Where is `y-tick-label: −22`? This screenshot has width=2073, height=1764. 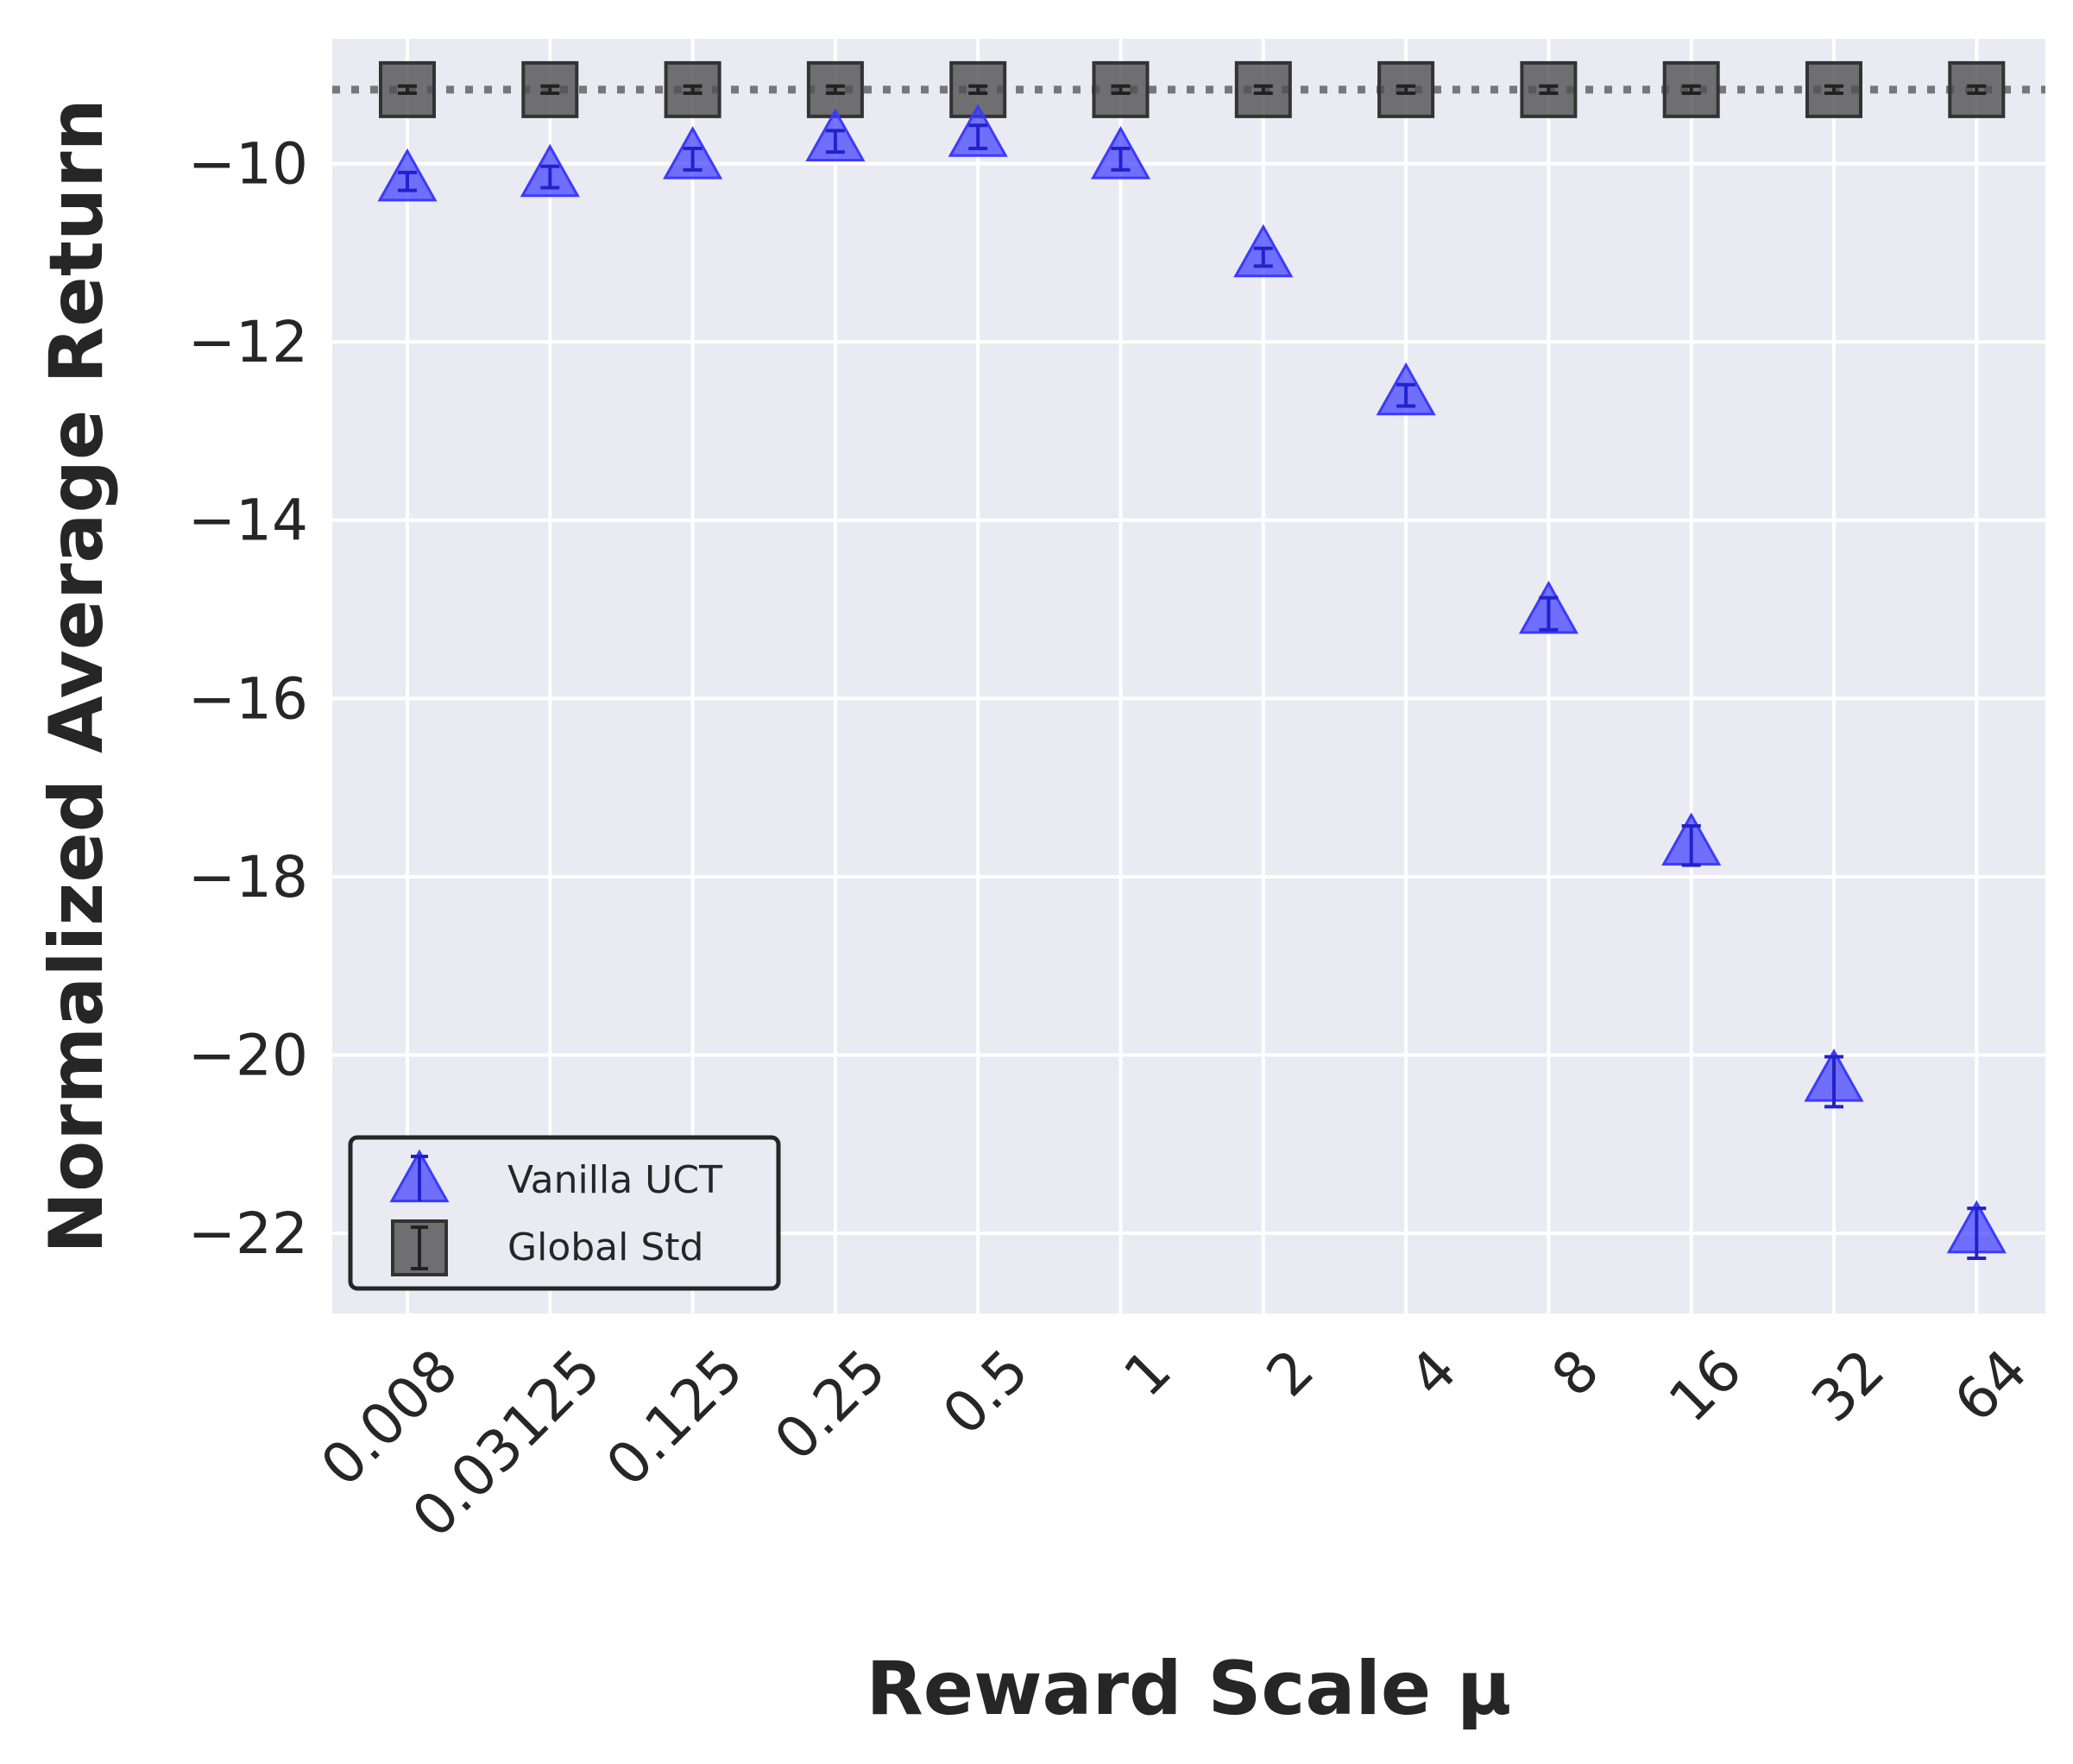
y-tick-label: −22 is located at coordinates (248, 1233).